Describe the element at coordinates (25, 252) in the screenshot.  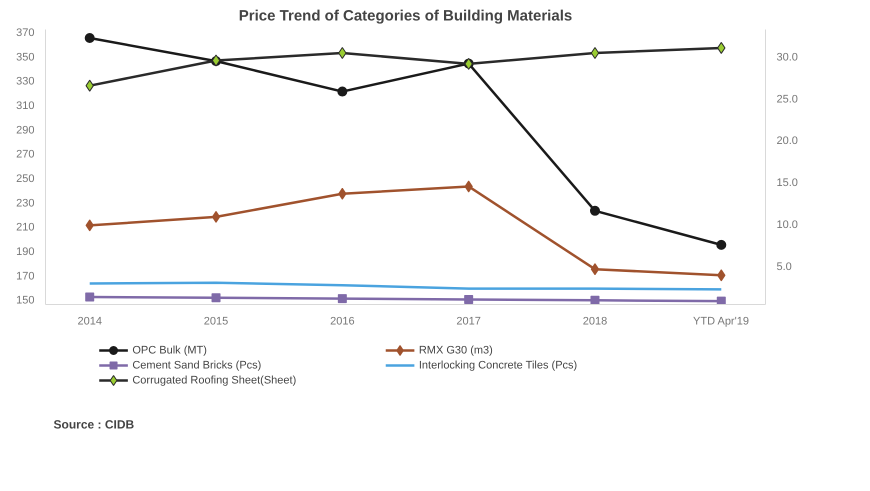
I see `y-tick-label: 190` at that location.